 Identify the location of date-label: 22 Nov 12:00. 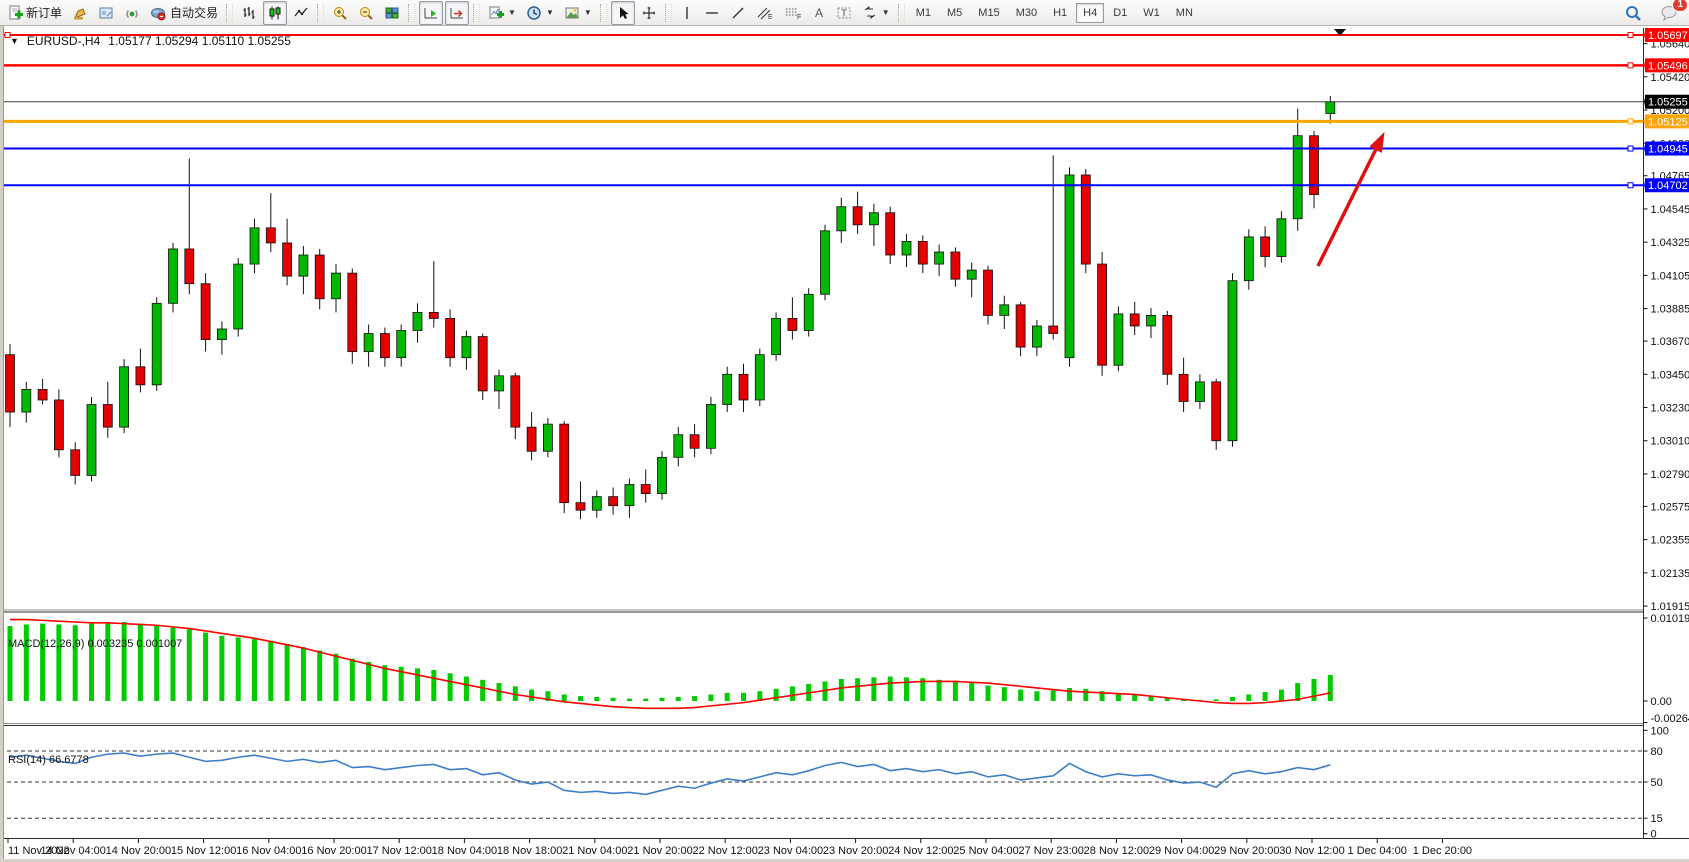
(724, 851).